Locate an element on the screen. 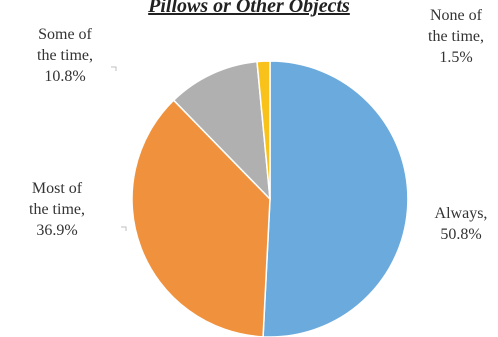 Image resolution: width=498 pixels, height=337 pixels. slice-label-most: Most of the time, 36.9% is located at coordinates (57, 209).